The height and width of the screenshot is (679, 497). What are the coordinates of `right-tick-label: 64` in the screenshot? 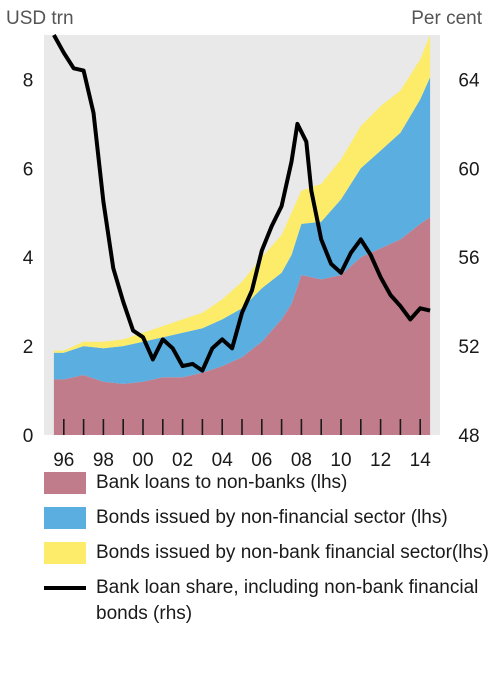 It's located at (469, 80).